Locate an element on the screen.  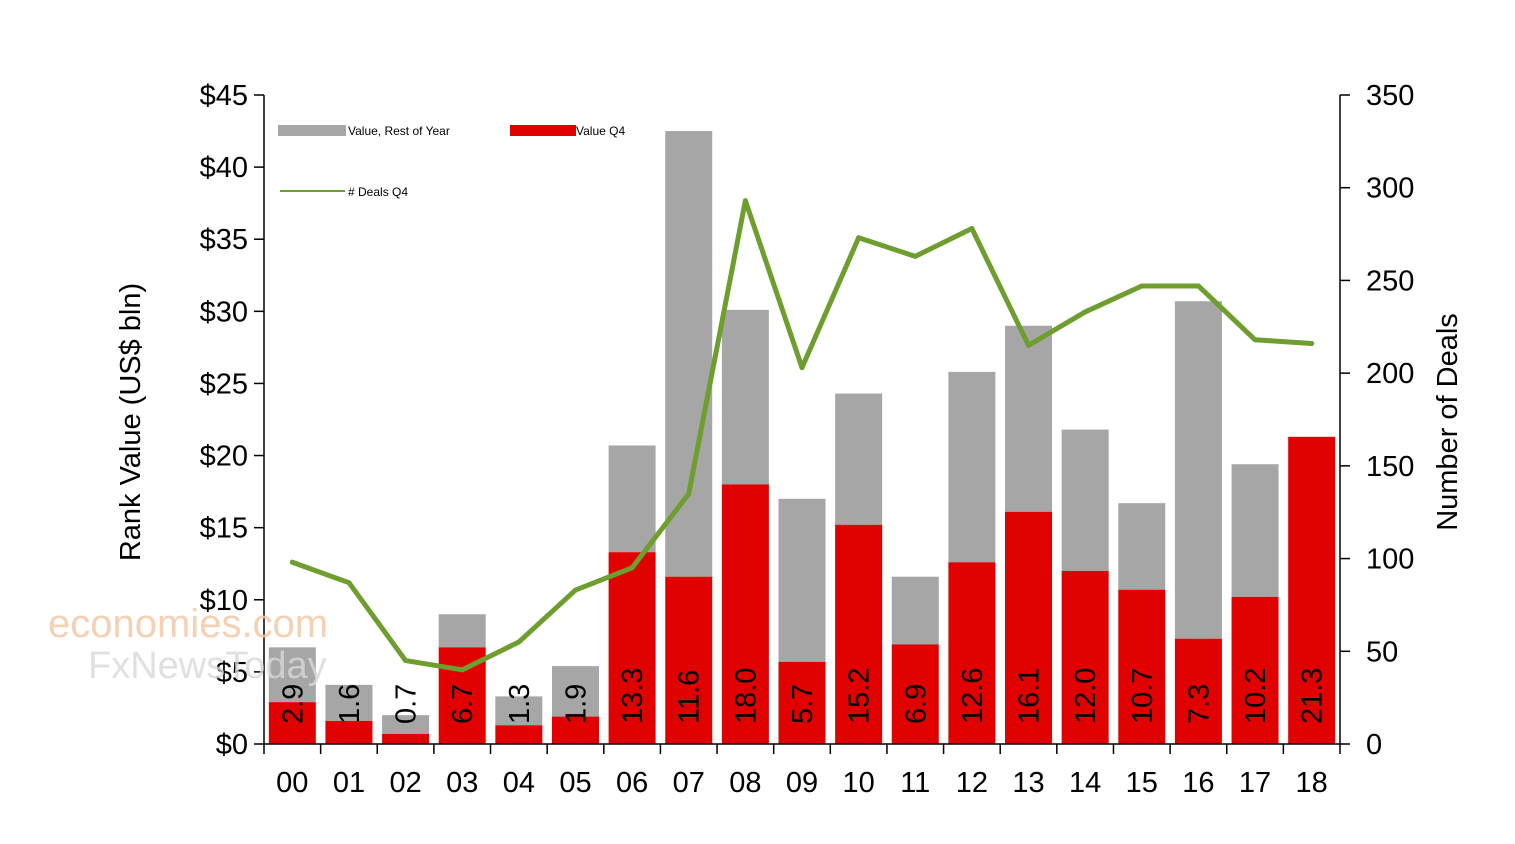
legend-swatch-q4 is located at coordinates (543, 130).